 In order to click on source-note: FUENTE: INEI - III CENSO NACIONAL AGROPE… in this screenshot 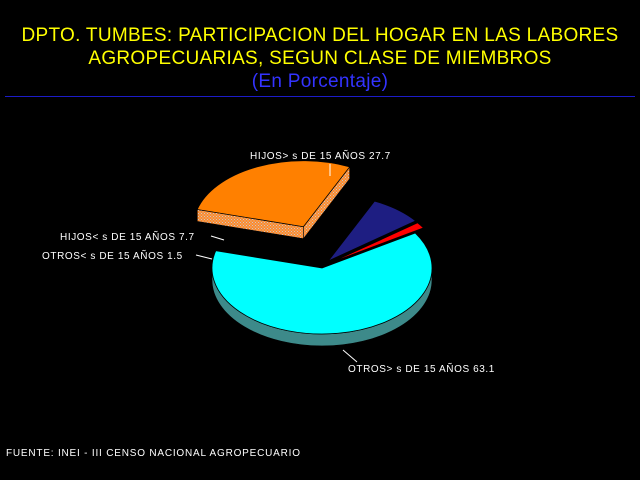, I will do `click(153, 453)`.